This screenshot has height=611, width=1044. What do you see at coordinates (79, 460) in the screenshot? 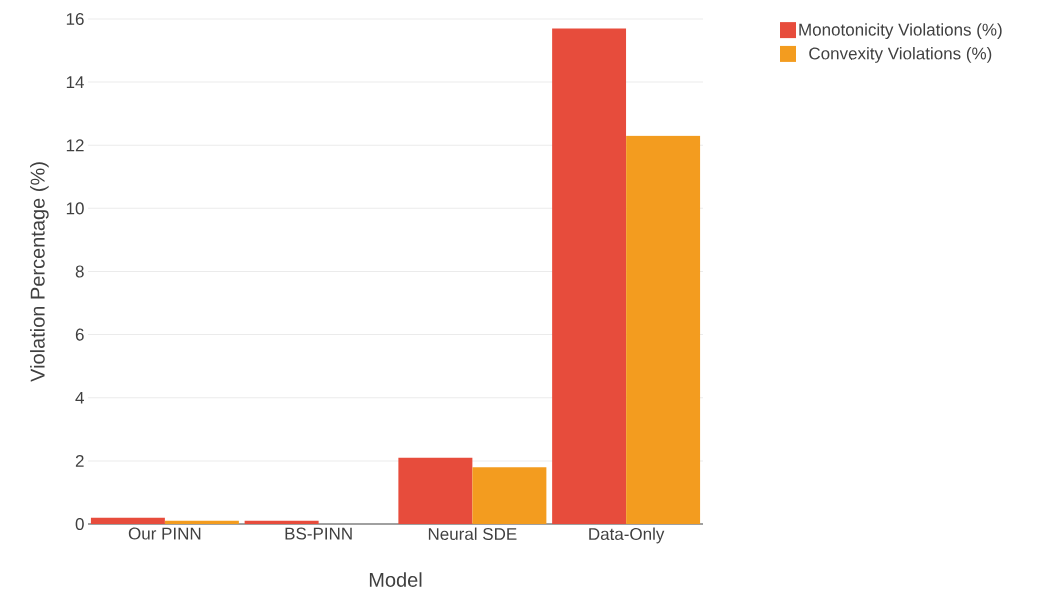
I see `y-tick-label: 2` at bounding box center [79, 460].